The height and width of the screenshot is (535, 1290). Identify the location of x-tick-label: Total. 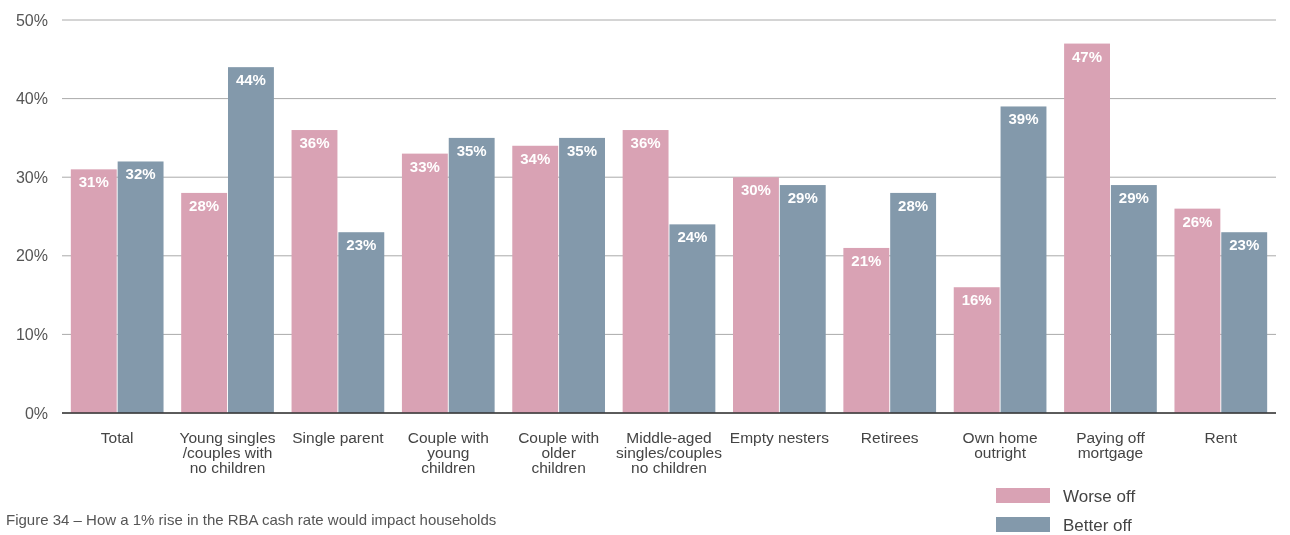
(117, 437).